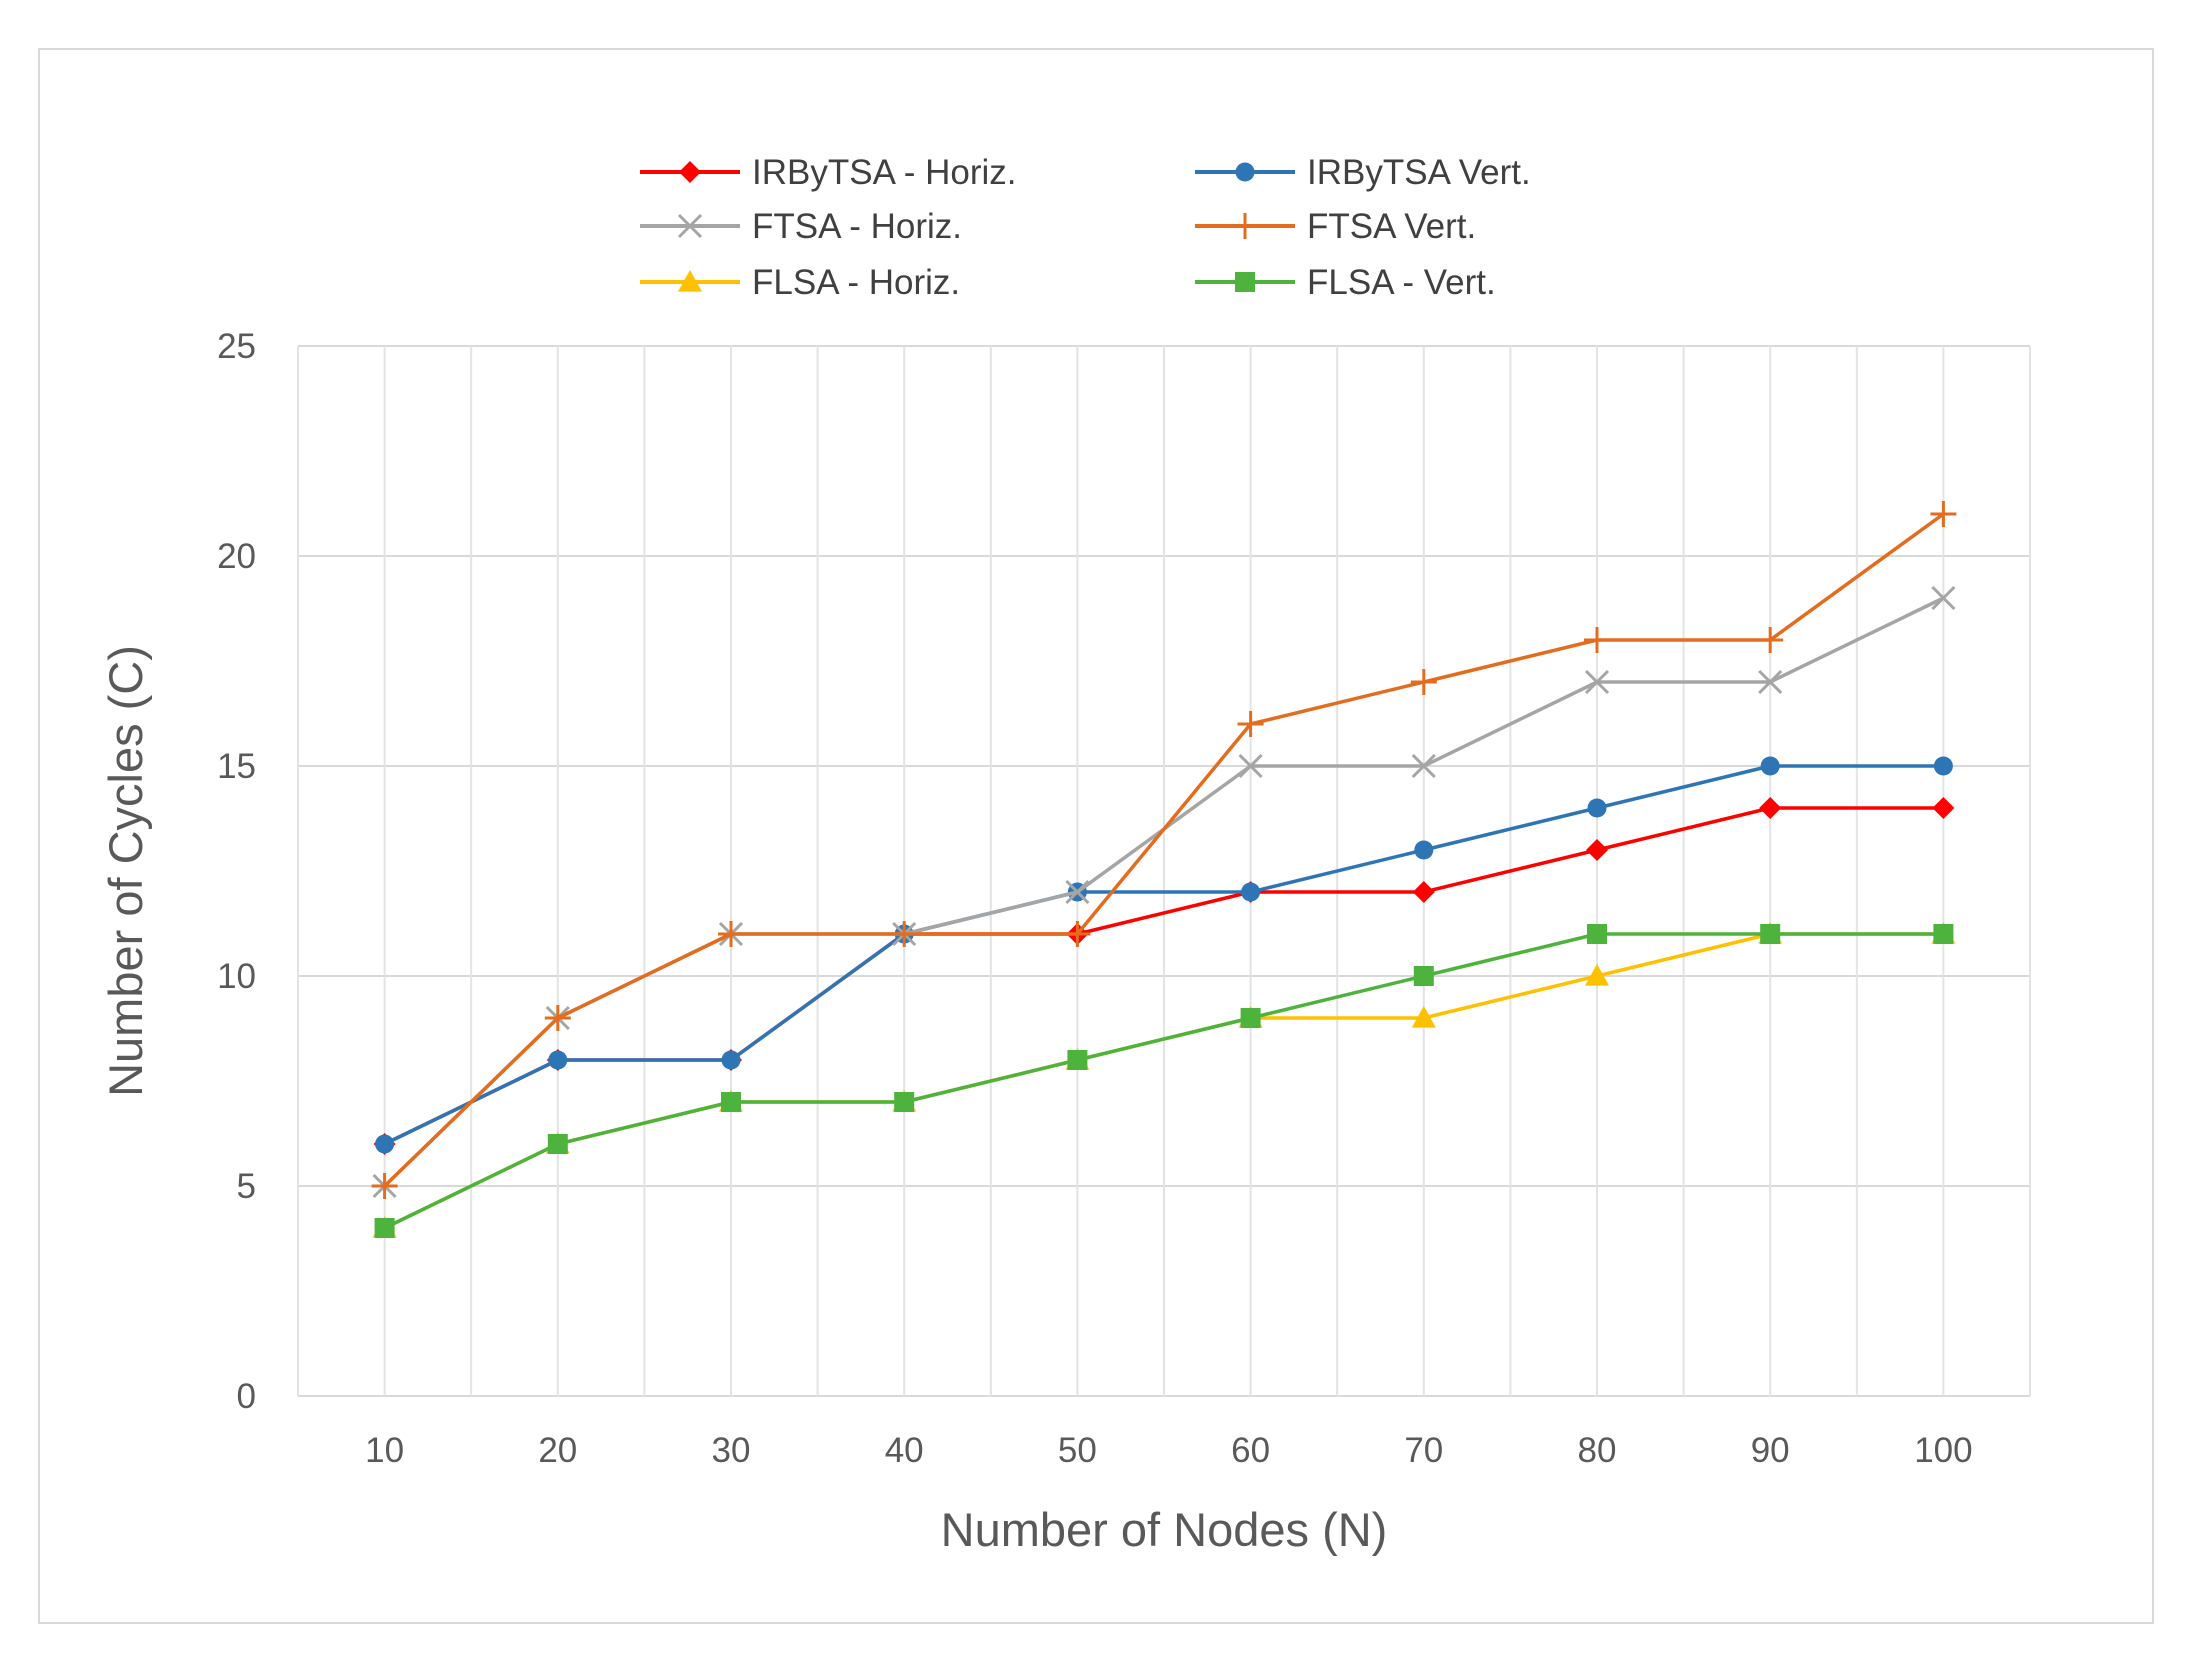  What do you see at coordinates (1943, 1450) in the screenshot?
I see `x-tick-label: 100` at bounding box center [1943, 1450].